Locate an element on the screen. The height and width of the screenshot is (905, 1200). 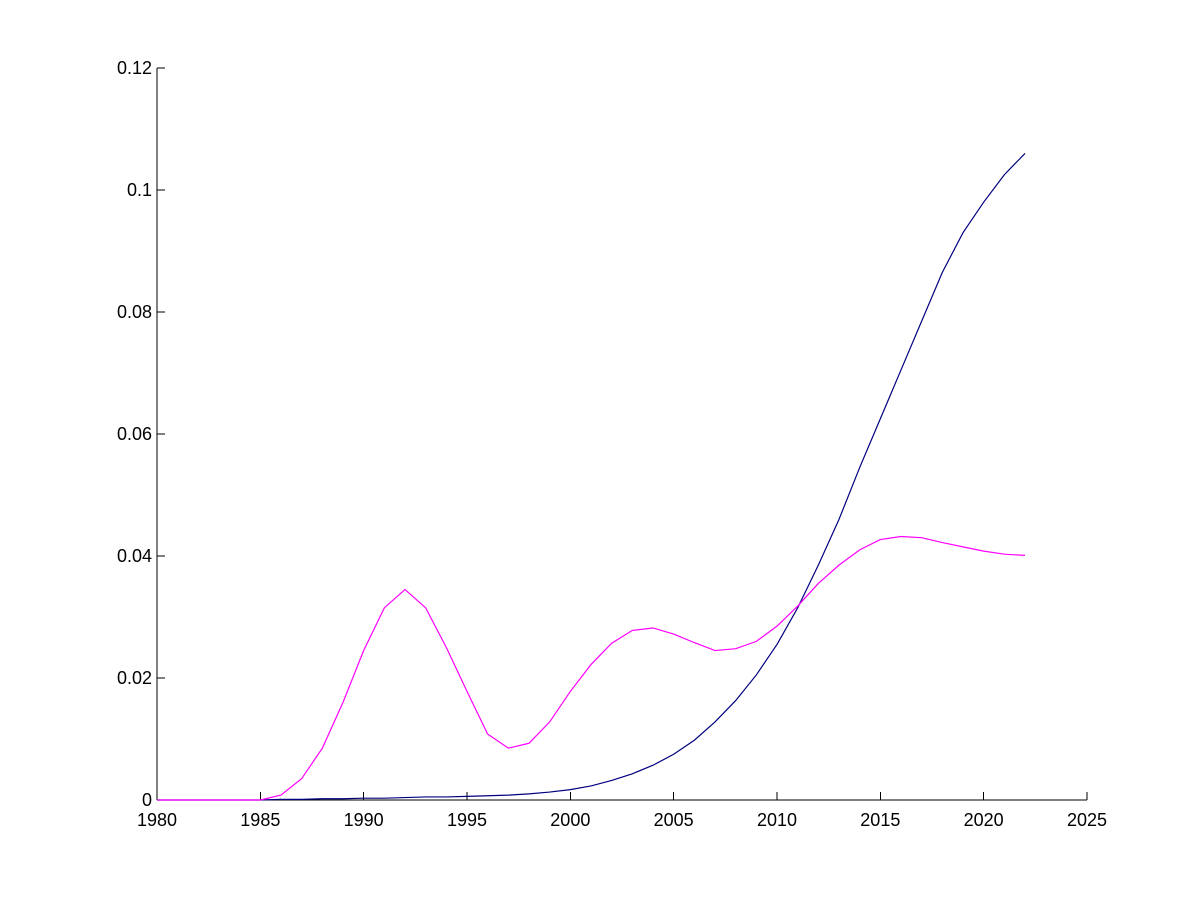
x-tick-label: 2020 is located at coordinates (984, 820).